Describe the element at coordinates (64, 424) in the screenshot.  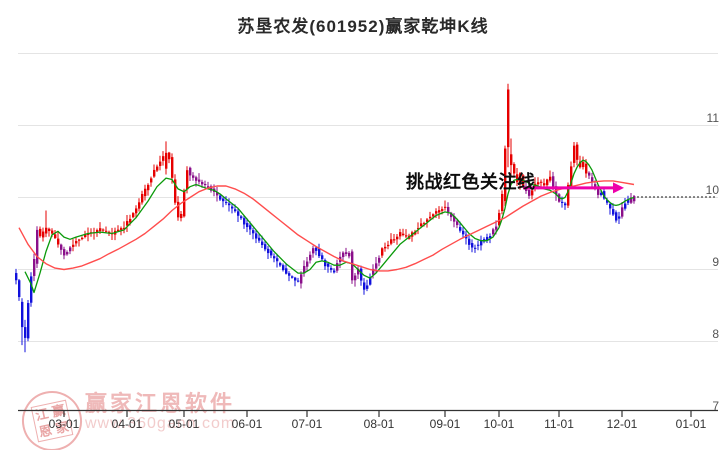
I see `x-axis-label-03-01: 03-01` at that location.